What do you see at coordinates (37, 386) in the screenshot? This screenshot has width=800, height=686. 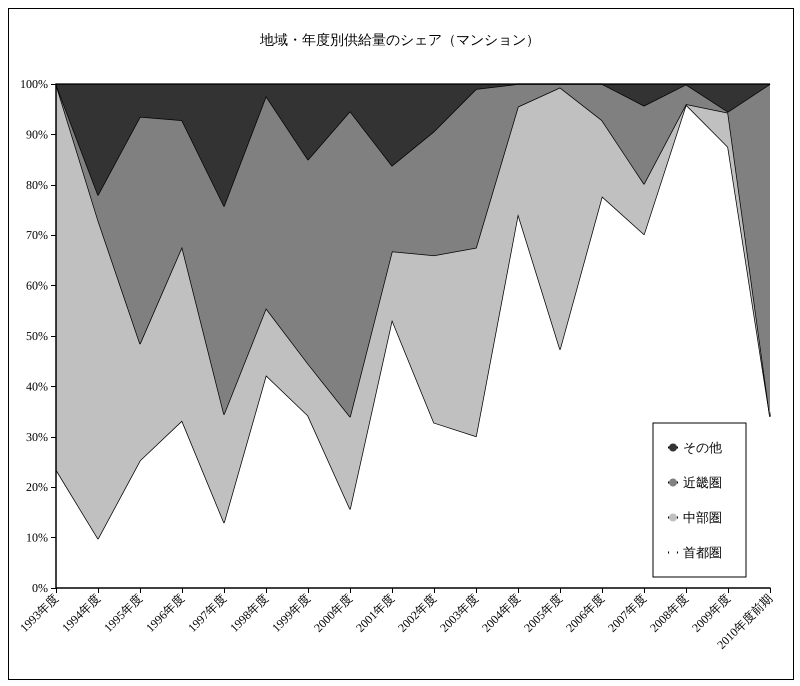 I see `y-tick-label: 40%` at bounding box center [37, 386].